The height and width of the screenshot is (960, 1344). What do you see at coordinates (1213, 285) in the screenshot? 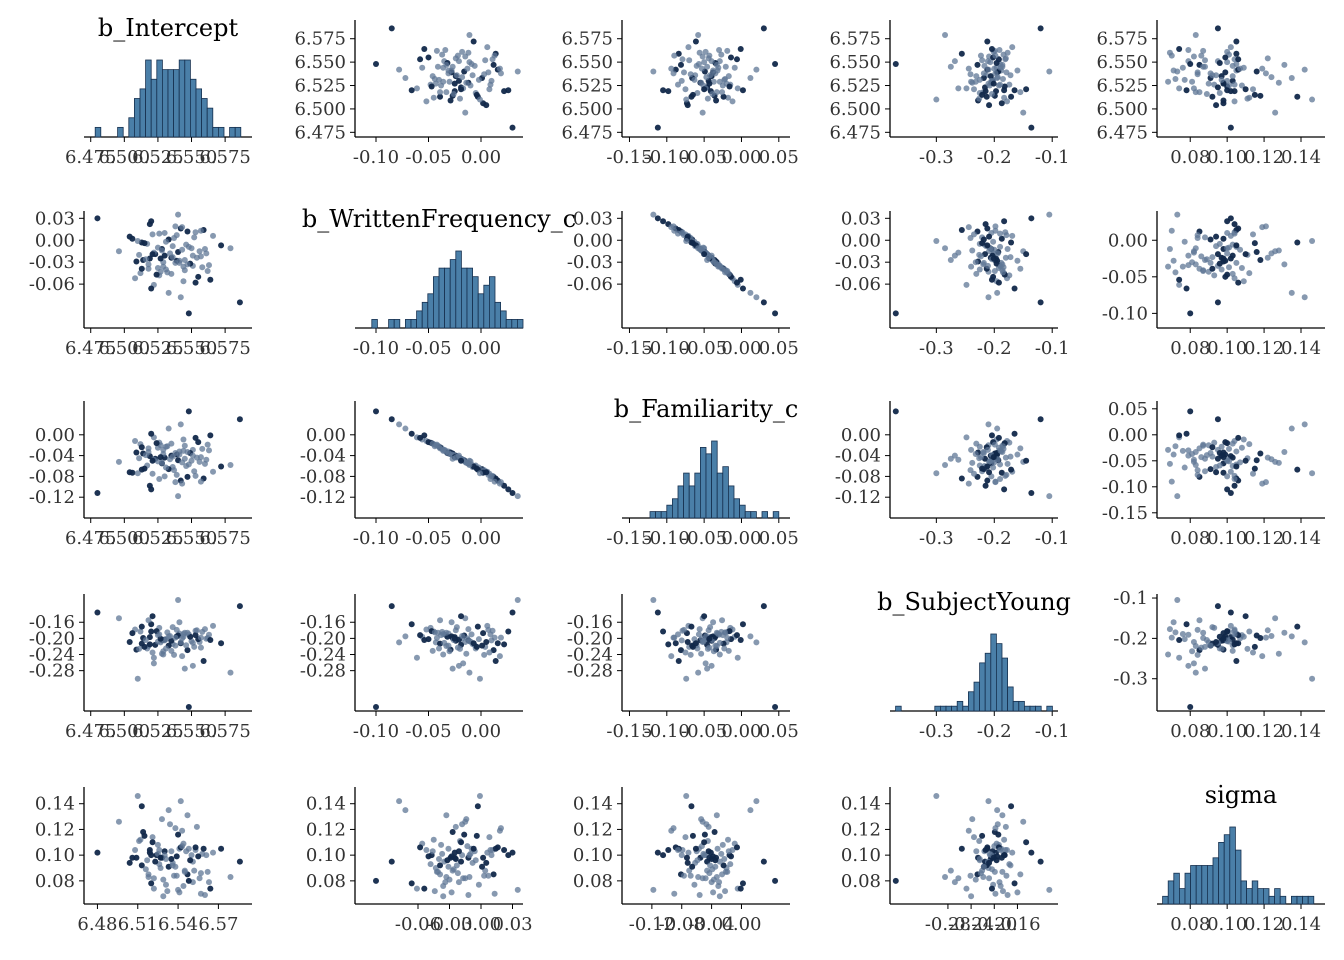
I see `panel-1-4: 0.080.100.120.14 -0.10 -0.05 0.00` at bounding box center [1213, 285].